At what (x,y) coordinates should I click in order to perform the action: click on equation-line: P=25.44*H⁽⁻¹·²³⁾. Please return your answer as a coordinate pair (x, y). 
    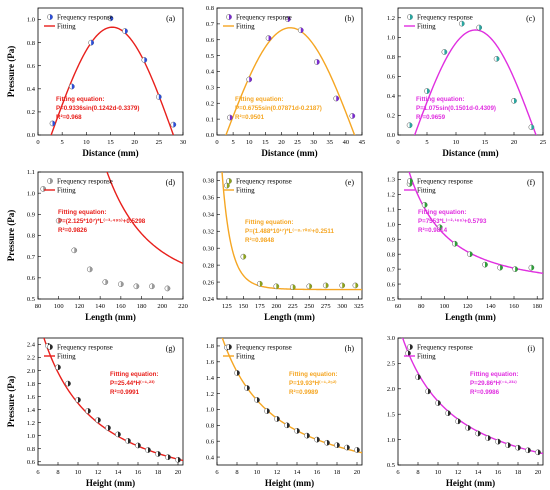
    Looking at the image, I should click on (132, 383).